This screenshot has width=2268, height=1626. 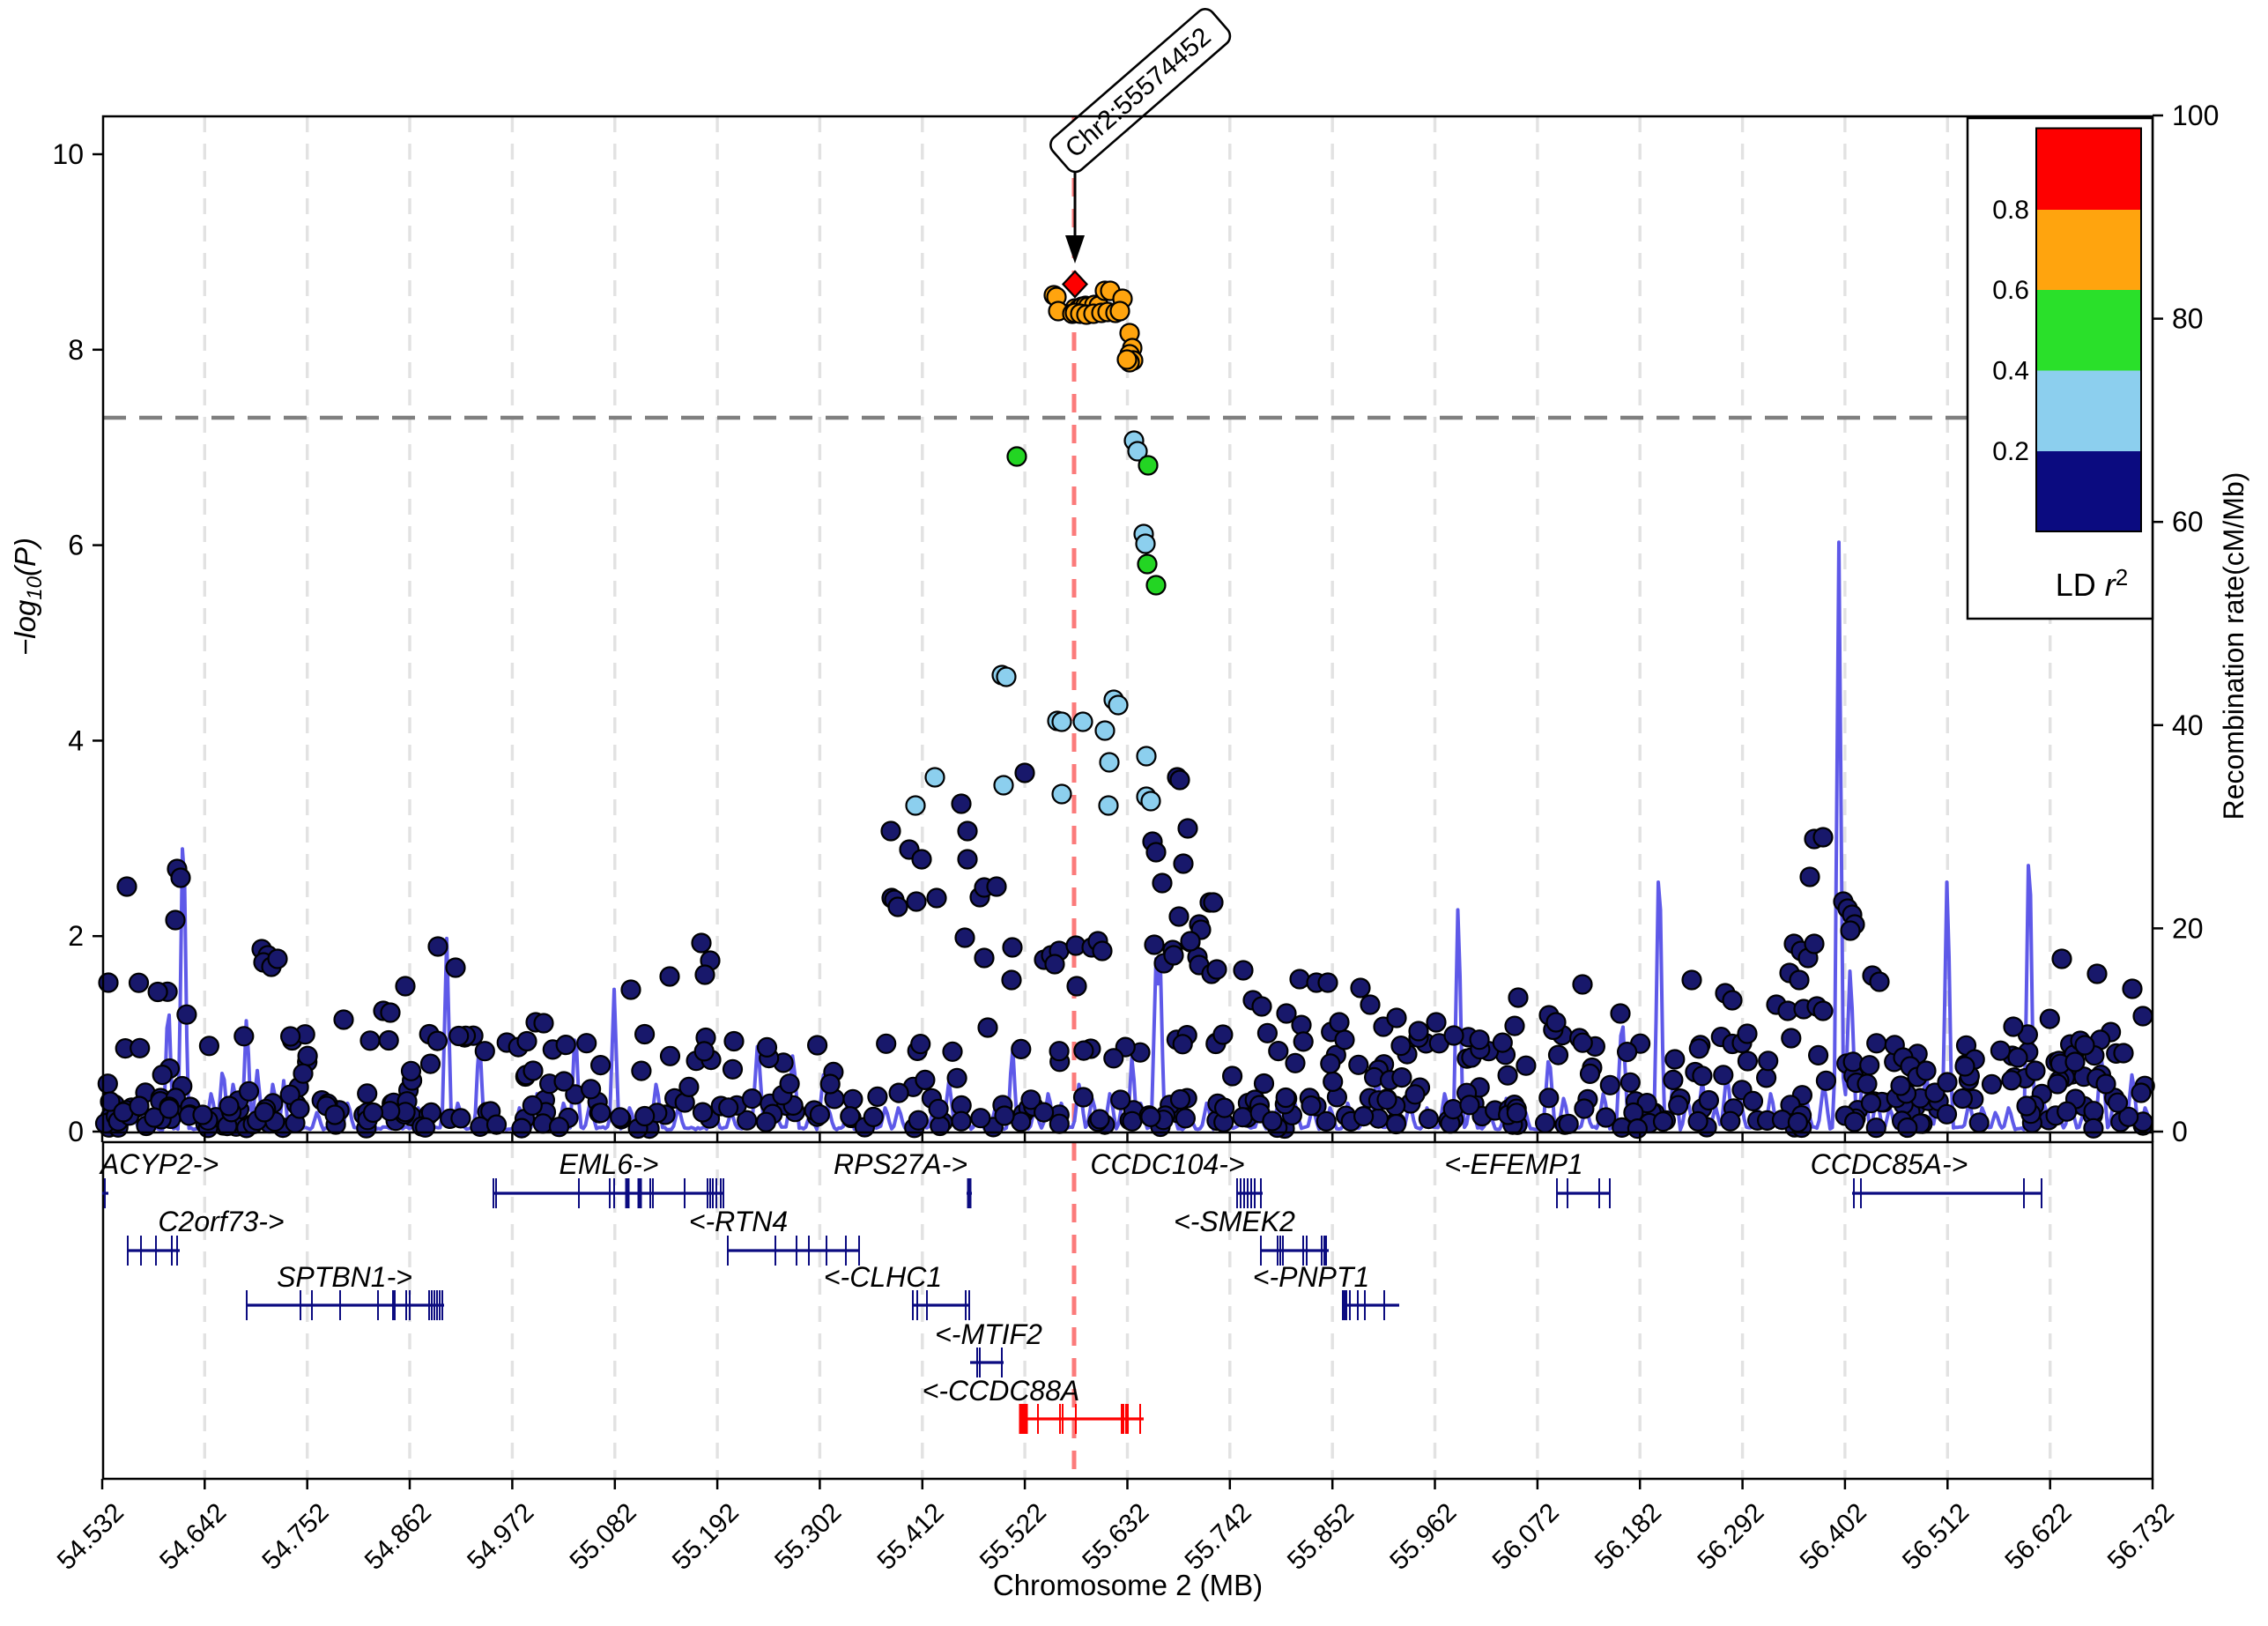 I want to click on svg-text: Recombination rate(cM/Mb), so click(x=2233, y=646).